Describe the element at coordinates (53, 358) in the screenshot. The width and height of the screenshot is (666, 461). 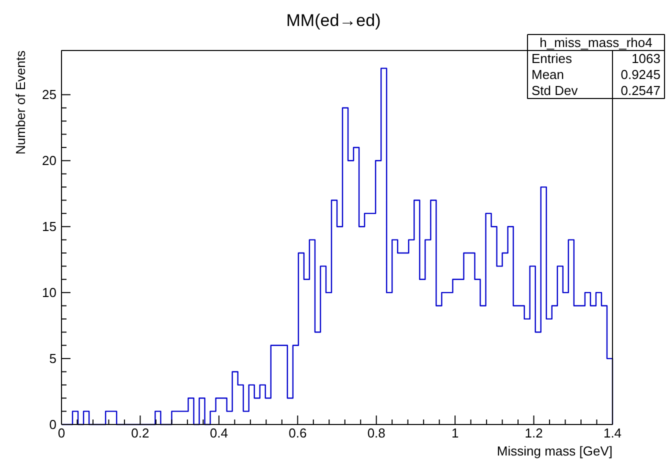
I see `y-tick-label: 5` at that location.